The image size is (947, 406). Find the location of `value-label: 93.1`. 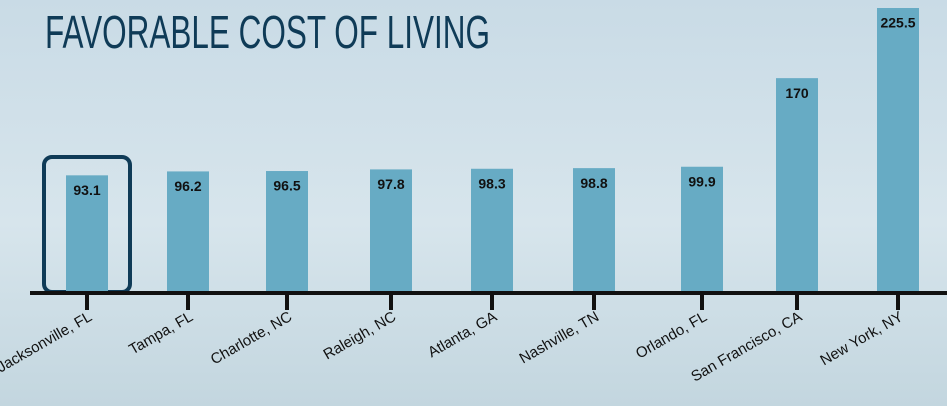

value-label: 93.1 is located at coordinates (86, 190).